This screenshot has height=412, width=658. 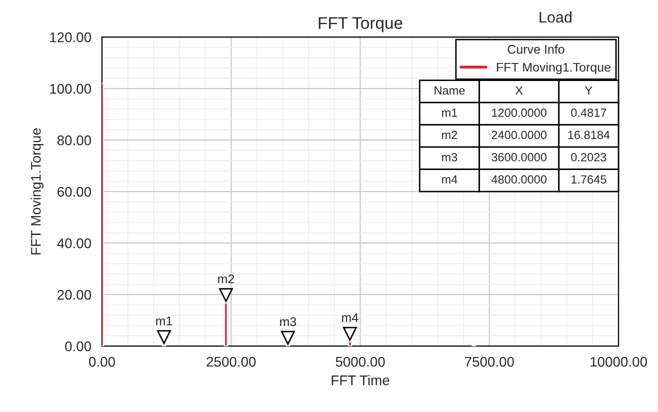 I want to click on x-tick-label: 0.00, so click(x=102, y=361).